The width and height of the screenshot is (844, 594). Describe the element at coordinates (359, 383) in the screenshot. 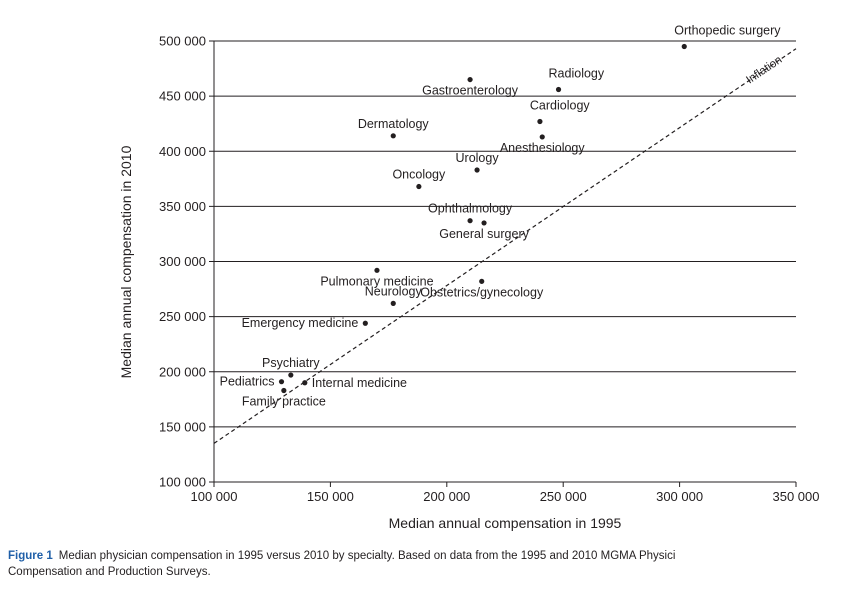

I see `point-label: Internal medicine` at that location.